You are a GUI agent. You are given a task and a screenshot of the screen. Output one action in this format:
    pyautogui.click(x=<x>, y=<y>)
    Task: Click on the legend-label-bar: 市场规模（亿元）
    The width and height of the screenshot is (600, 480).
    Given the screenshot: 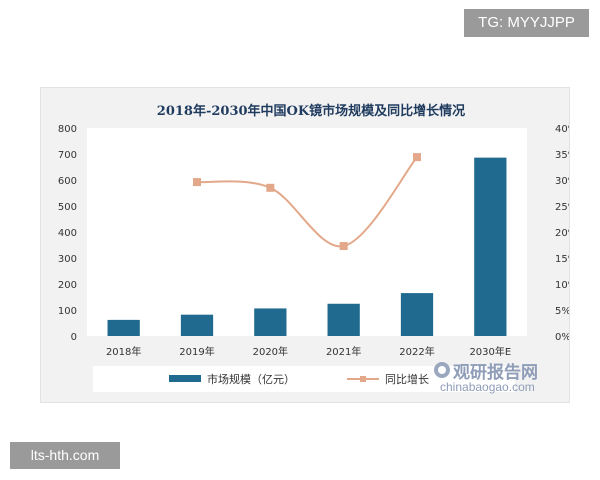 What is the action you would take?
    pyautogui.click(x=251, y=379)
    